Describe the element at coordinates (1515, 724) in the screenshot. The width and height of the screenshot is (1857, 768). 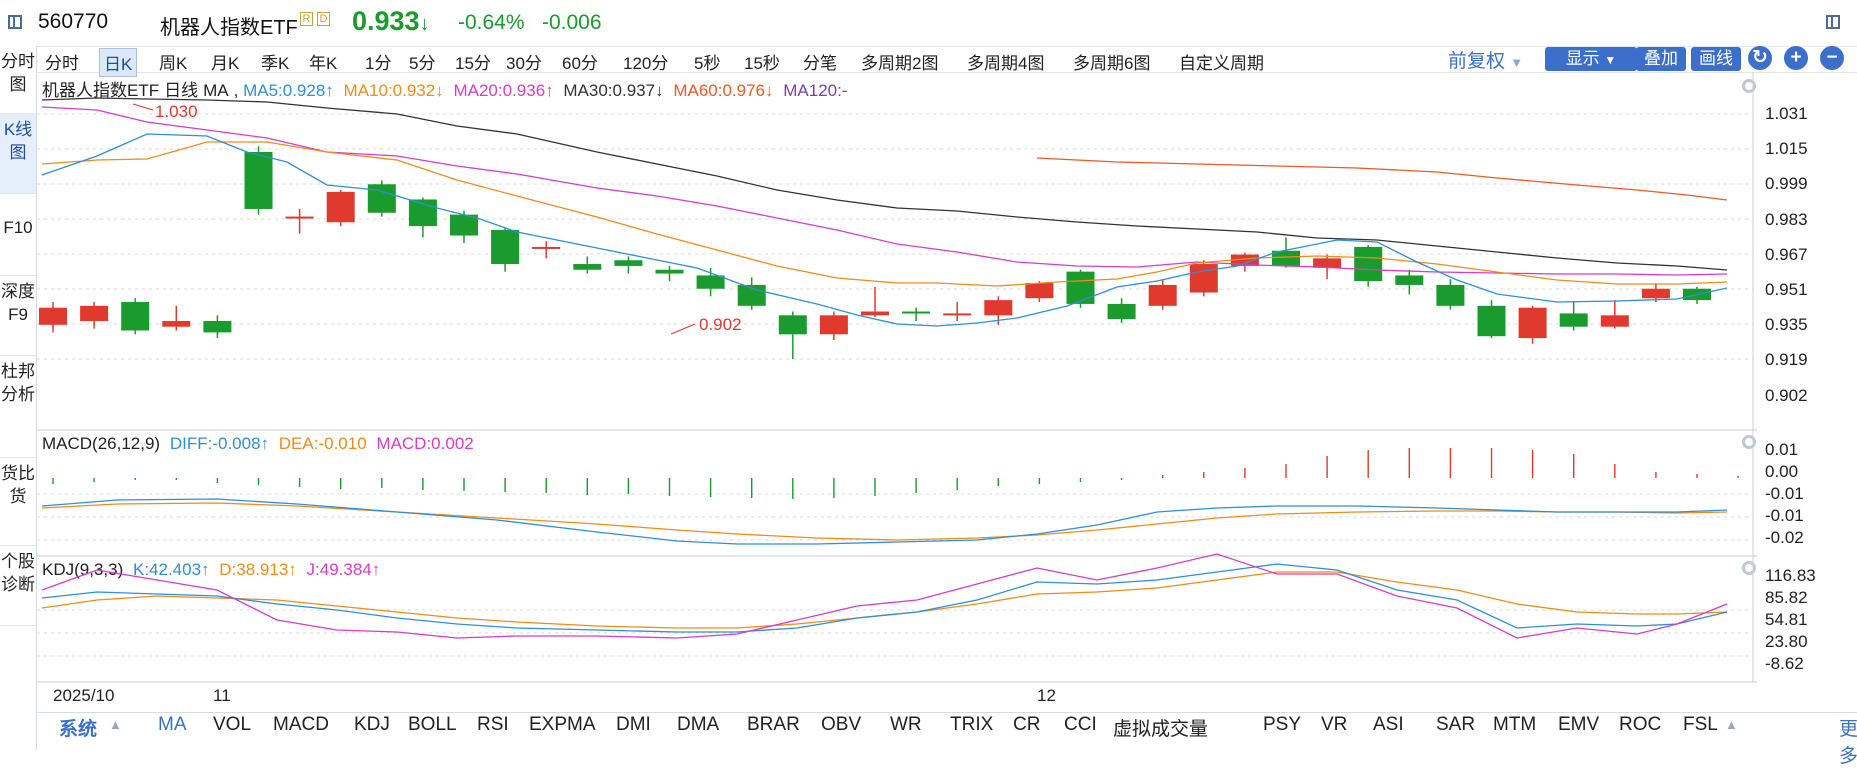
I see `indicator-tab: MTM` at that location.